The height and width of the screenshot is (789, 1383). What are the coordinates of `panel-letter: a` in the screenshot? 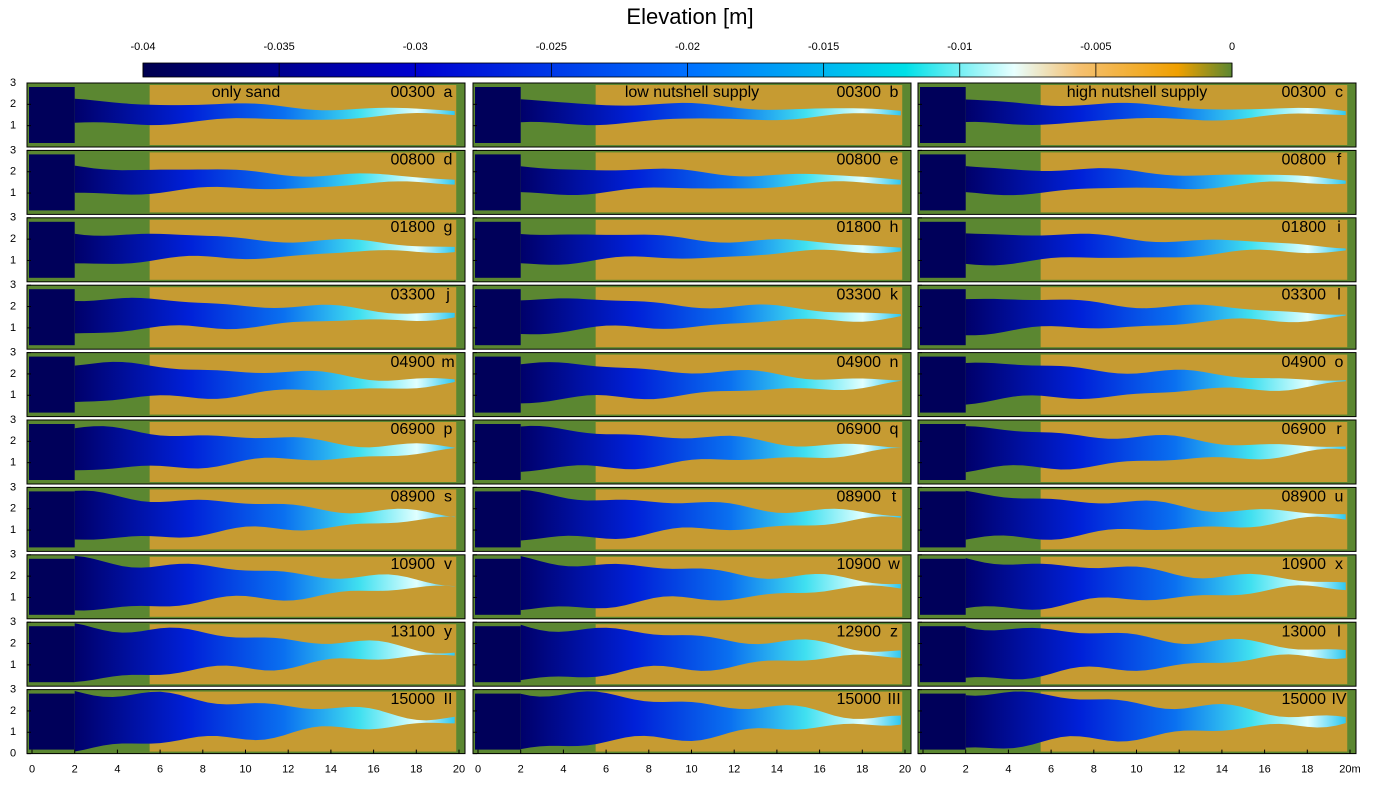 It's located at (448, 92).